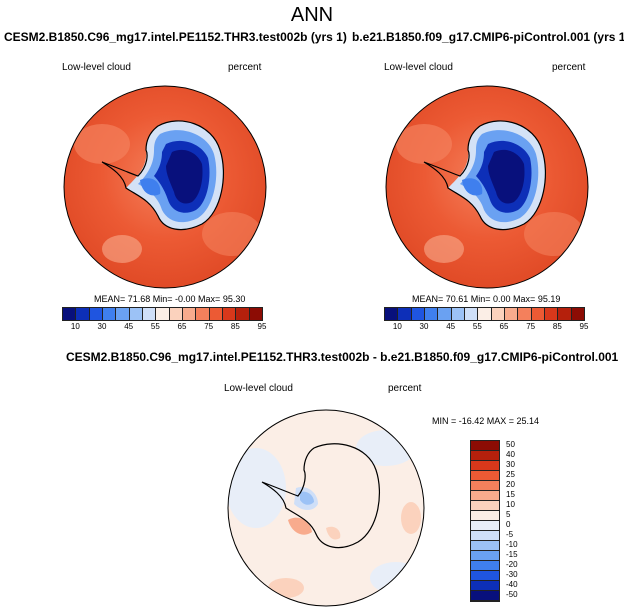  I want to click on diff-colorbar, so click(485, 521).